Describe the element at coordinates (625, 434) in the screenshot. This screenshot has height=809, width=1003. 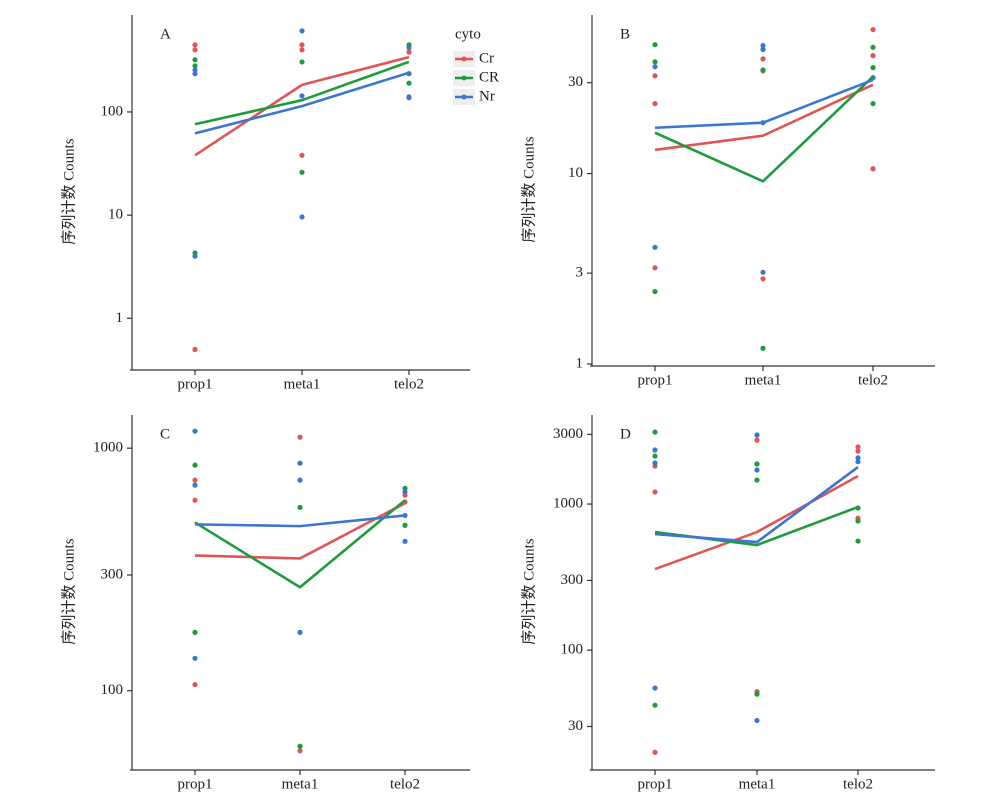
I see `panel-label: D` at that location.